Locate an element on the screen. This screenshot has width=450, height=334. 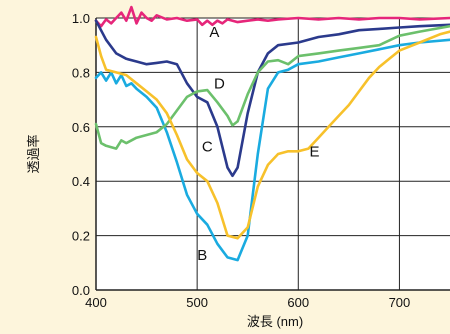
y-tick-label: 0.0 is located at coordinates (81, 290).